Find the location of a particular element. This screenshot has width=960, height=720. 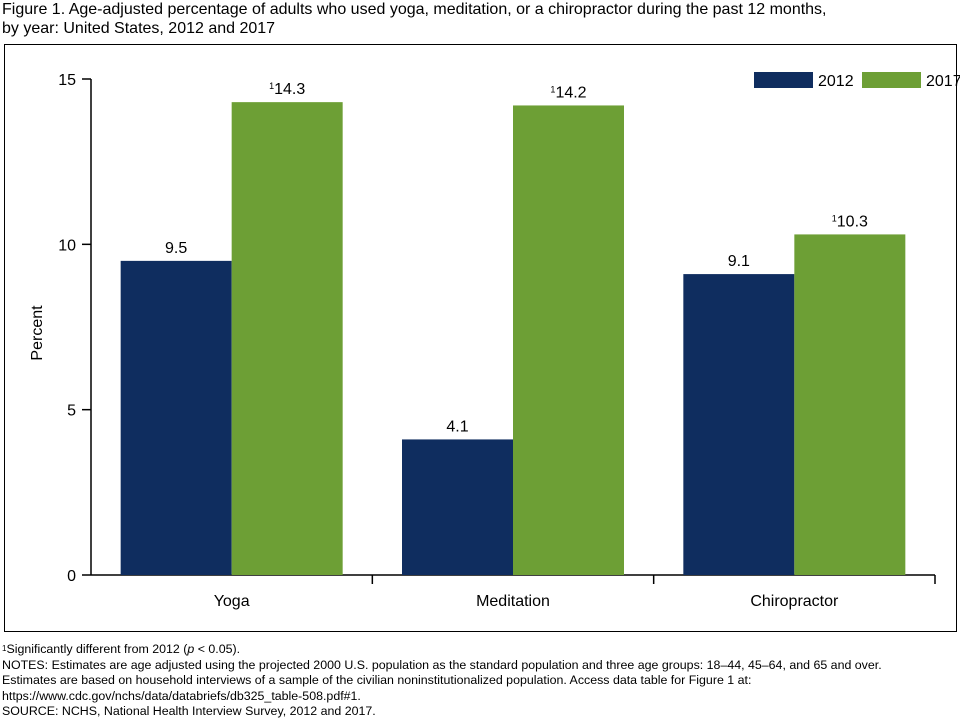

data-label: 9.1 is located at coordinates (739, 261).